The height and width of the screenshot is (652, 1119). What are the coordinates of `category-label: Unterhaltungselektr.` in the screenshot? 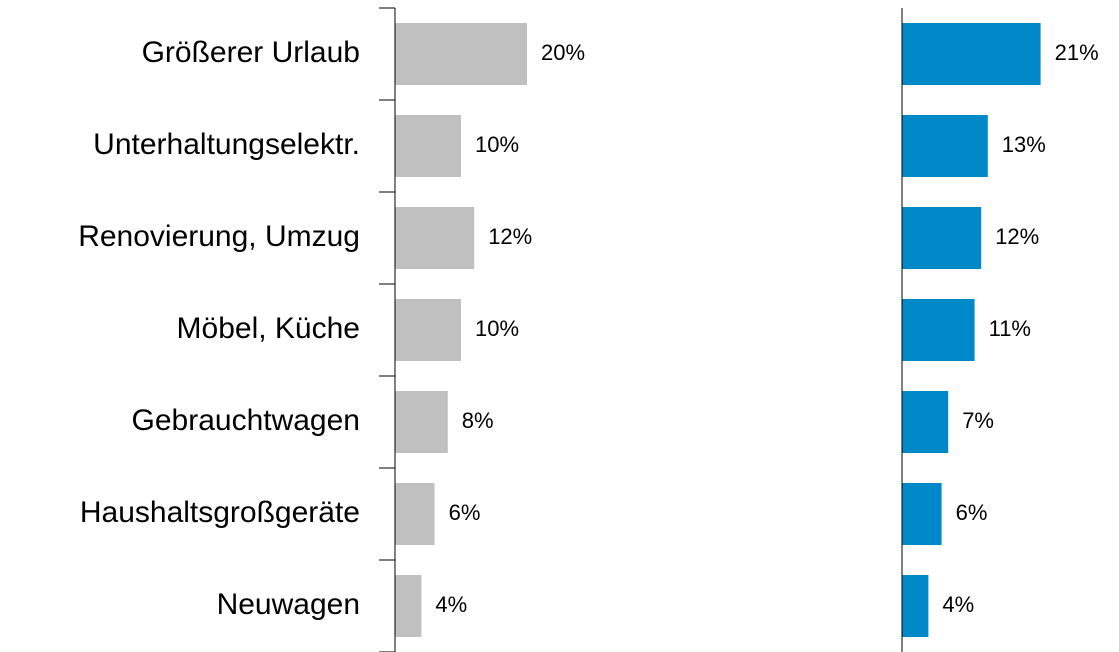 It's located at (226, 144).